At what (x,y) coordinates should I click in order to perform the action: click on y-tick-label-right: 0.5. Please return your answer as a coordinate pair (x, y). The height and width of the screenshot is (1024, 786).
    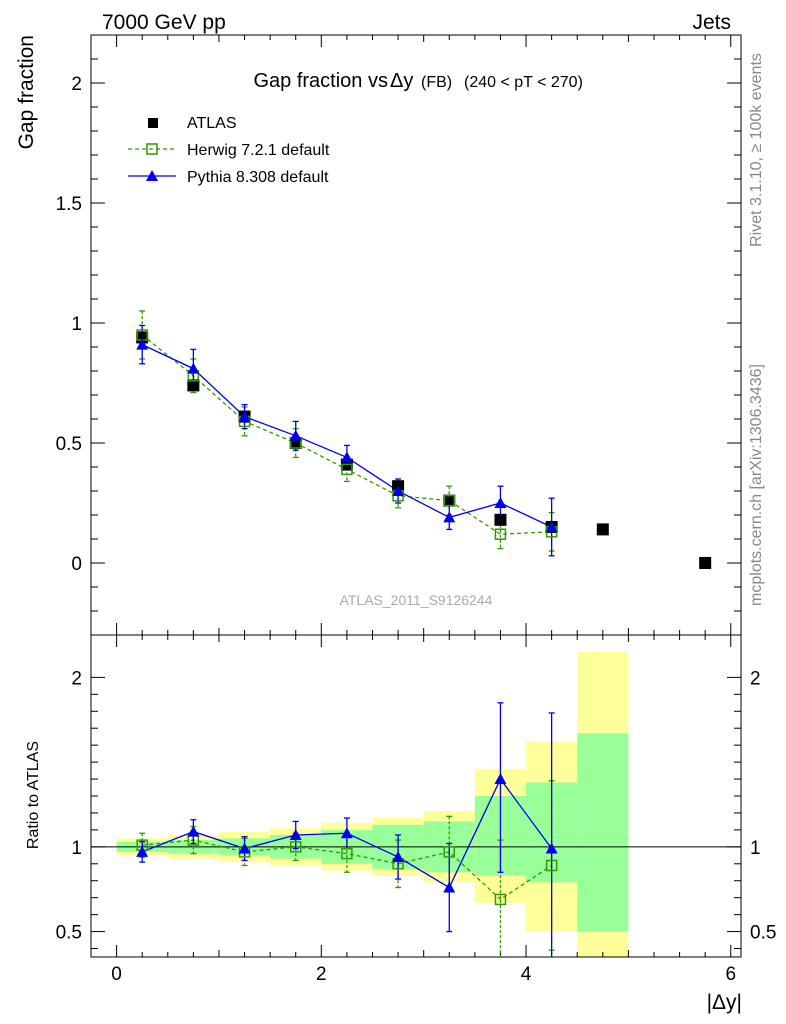
    Looking at the image, I should click on (763, 933).